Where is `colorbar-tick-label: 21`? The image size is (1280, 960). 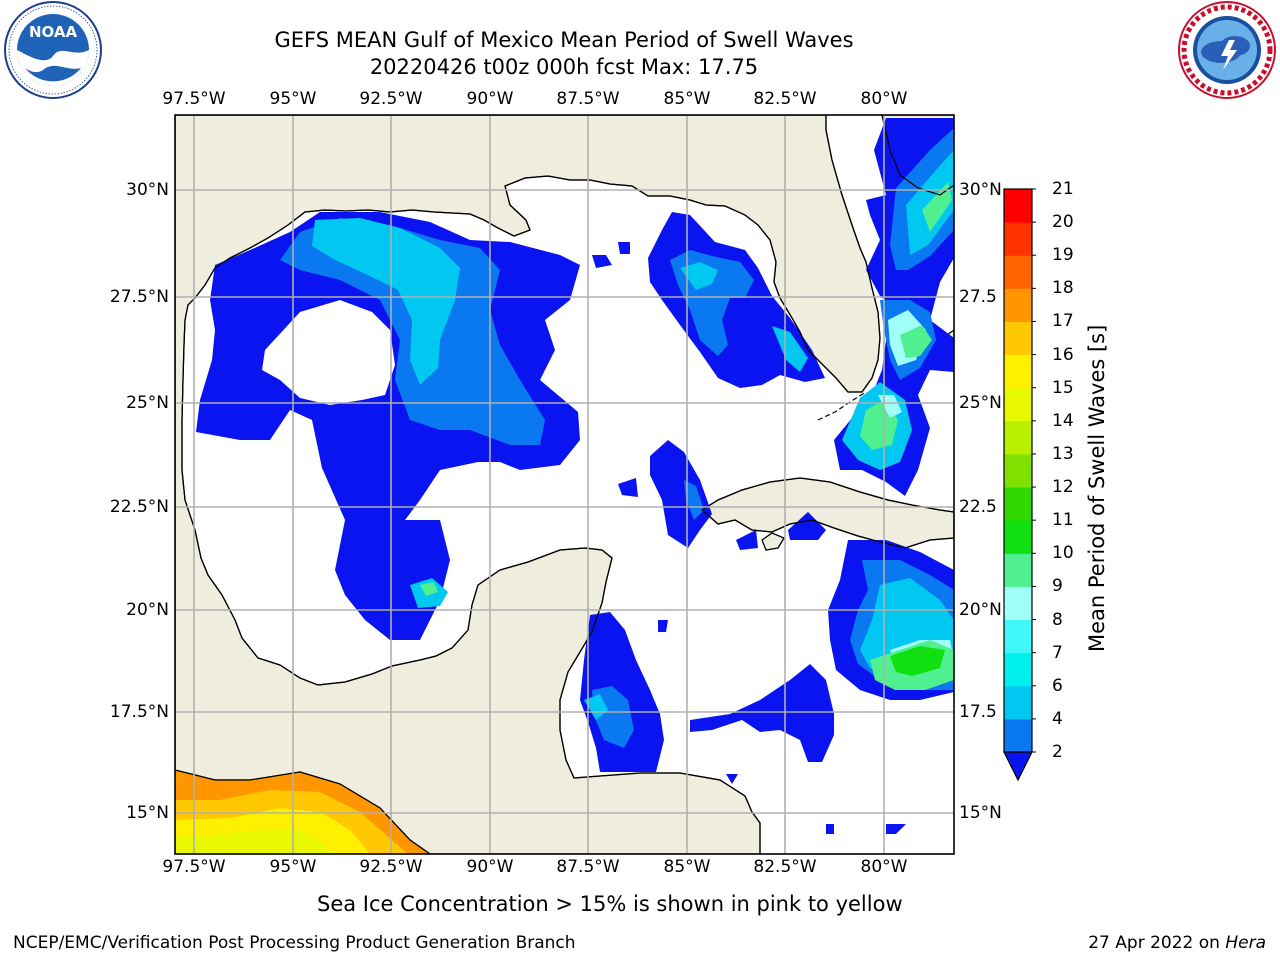
colorbar-tick-label: 21 is located at coordinates (1063, 189).